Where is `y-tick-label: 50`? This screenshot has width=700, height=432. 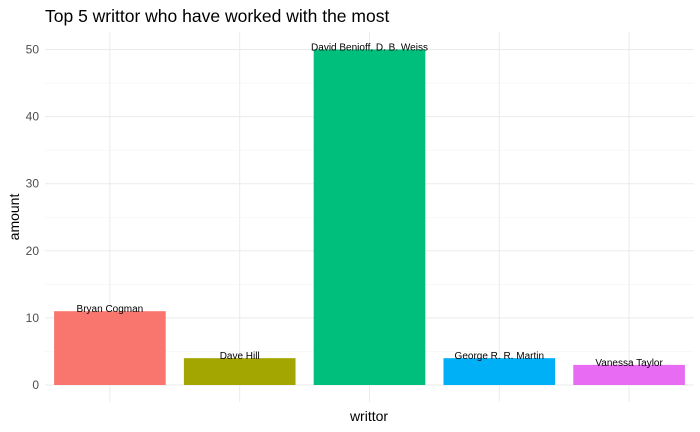 y-tick-label: 50 is located at coordinates (33, 50).